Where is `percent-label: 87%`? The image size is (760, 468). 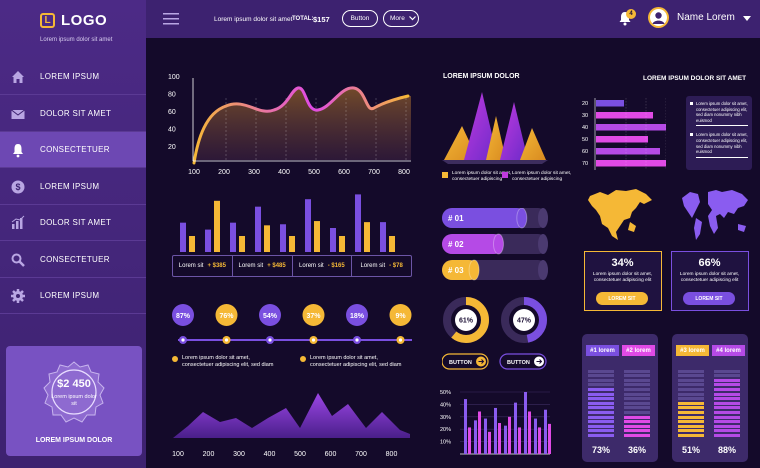 percent-label: 87% is located at coordinates (183, 316).